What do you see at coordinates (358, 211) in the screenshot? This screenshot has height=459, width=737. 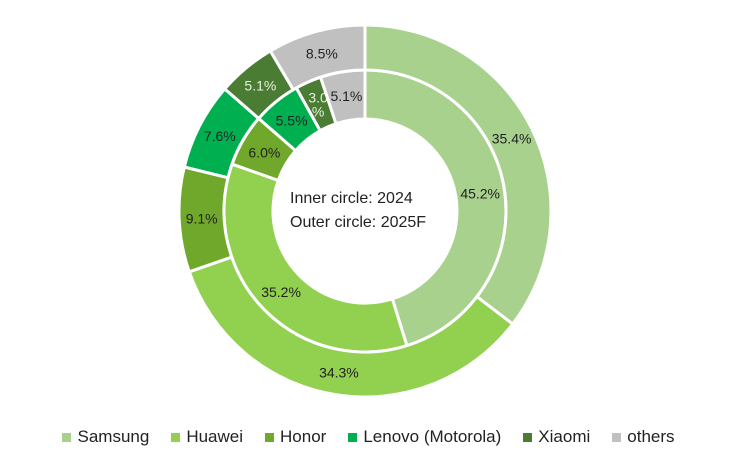 I see `center-annotation: Inner circle: 2024 Outer circle: 2025F` at bounding box center [358, 211].